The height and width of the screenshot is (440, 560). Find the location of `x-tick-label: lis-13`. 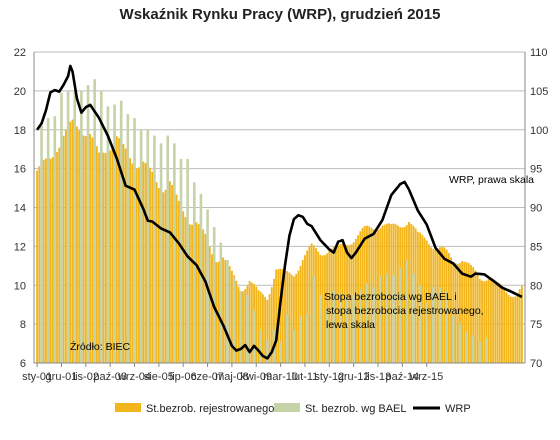

x-tick-label: lis-13 is located at coordinates (378, 377).